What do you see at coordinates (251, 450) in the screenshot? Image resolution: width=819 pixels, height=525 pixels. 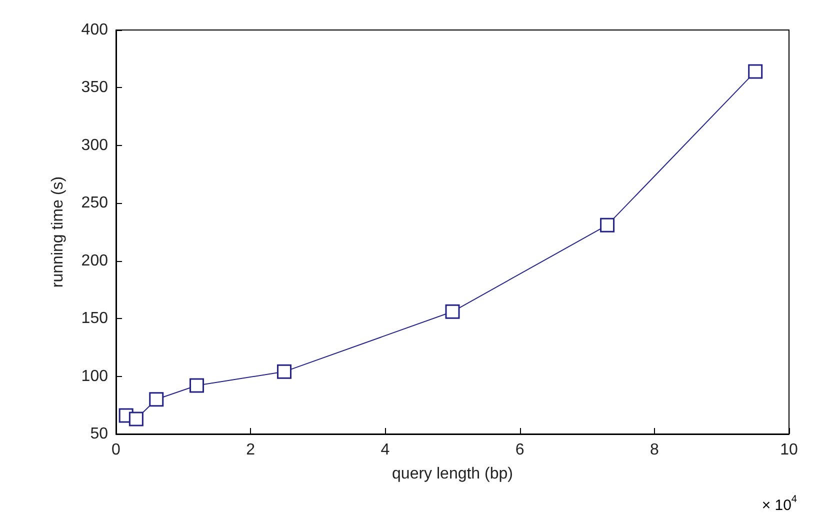 I see `x-tick-label: 2` at bounding box center [251, 450].